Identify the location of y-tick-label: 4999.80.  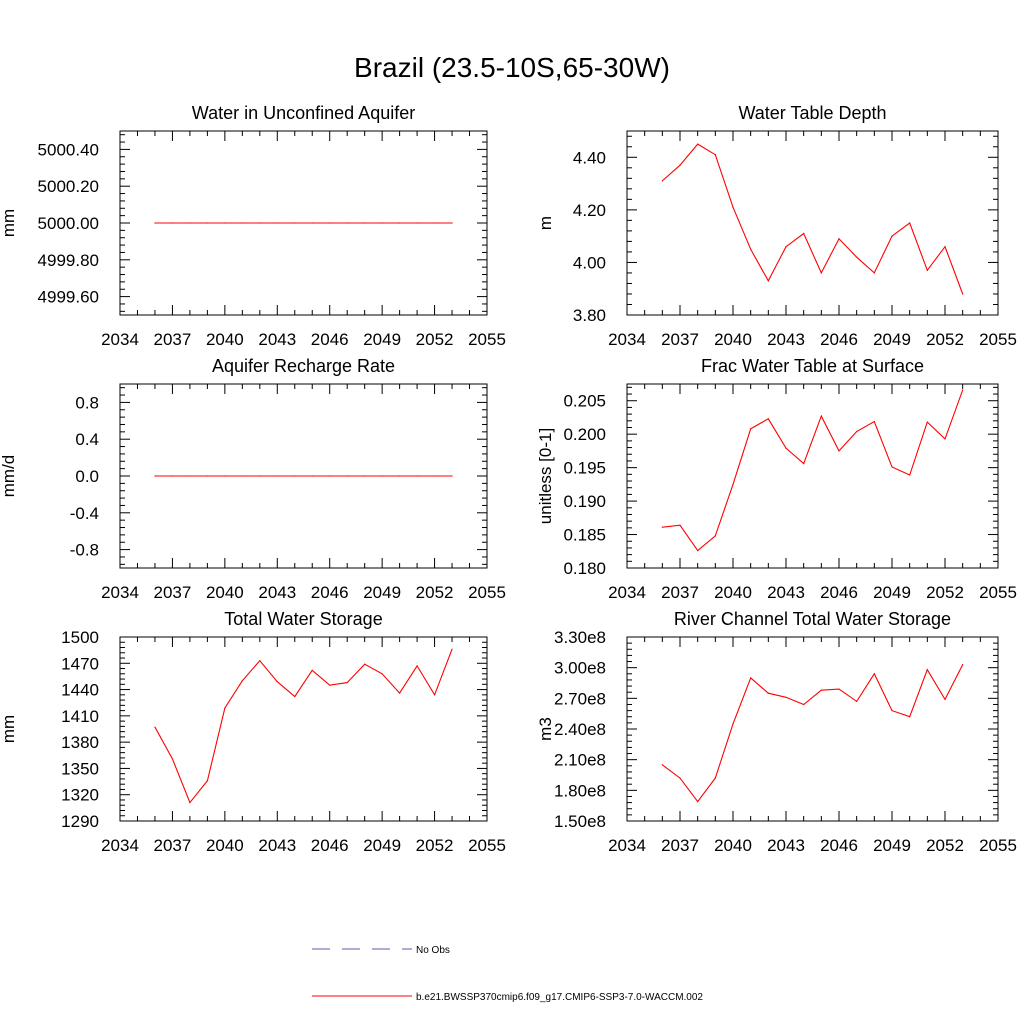
(68, 260).